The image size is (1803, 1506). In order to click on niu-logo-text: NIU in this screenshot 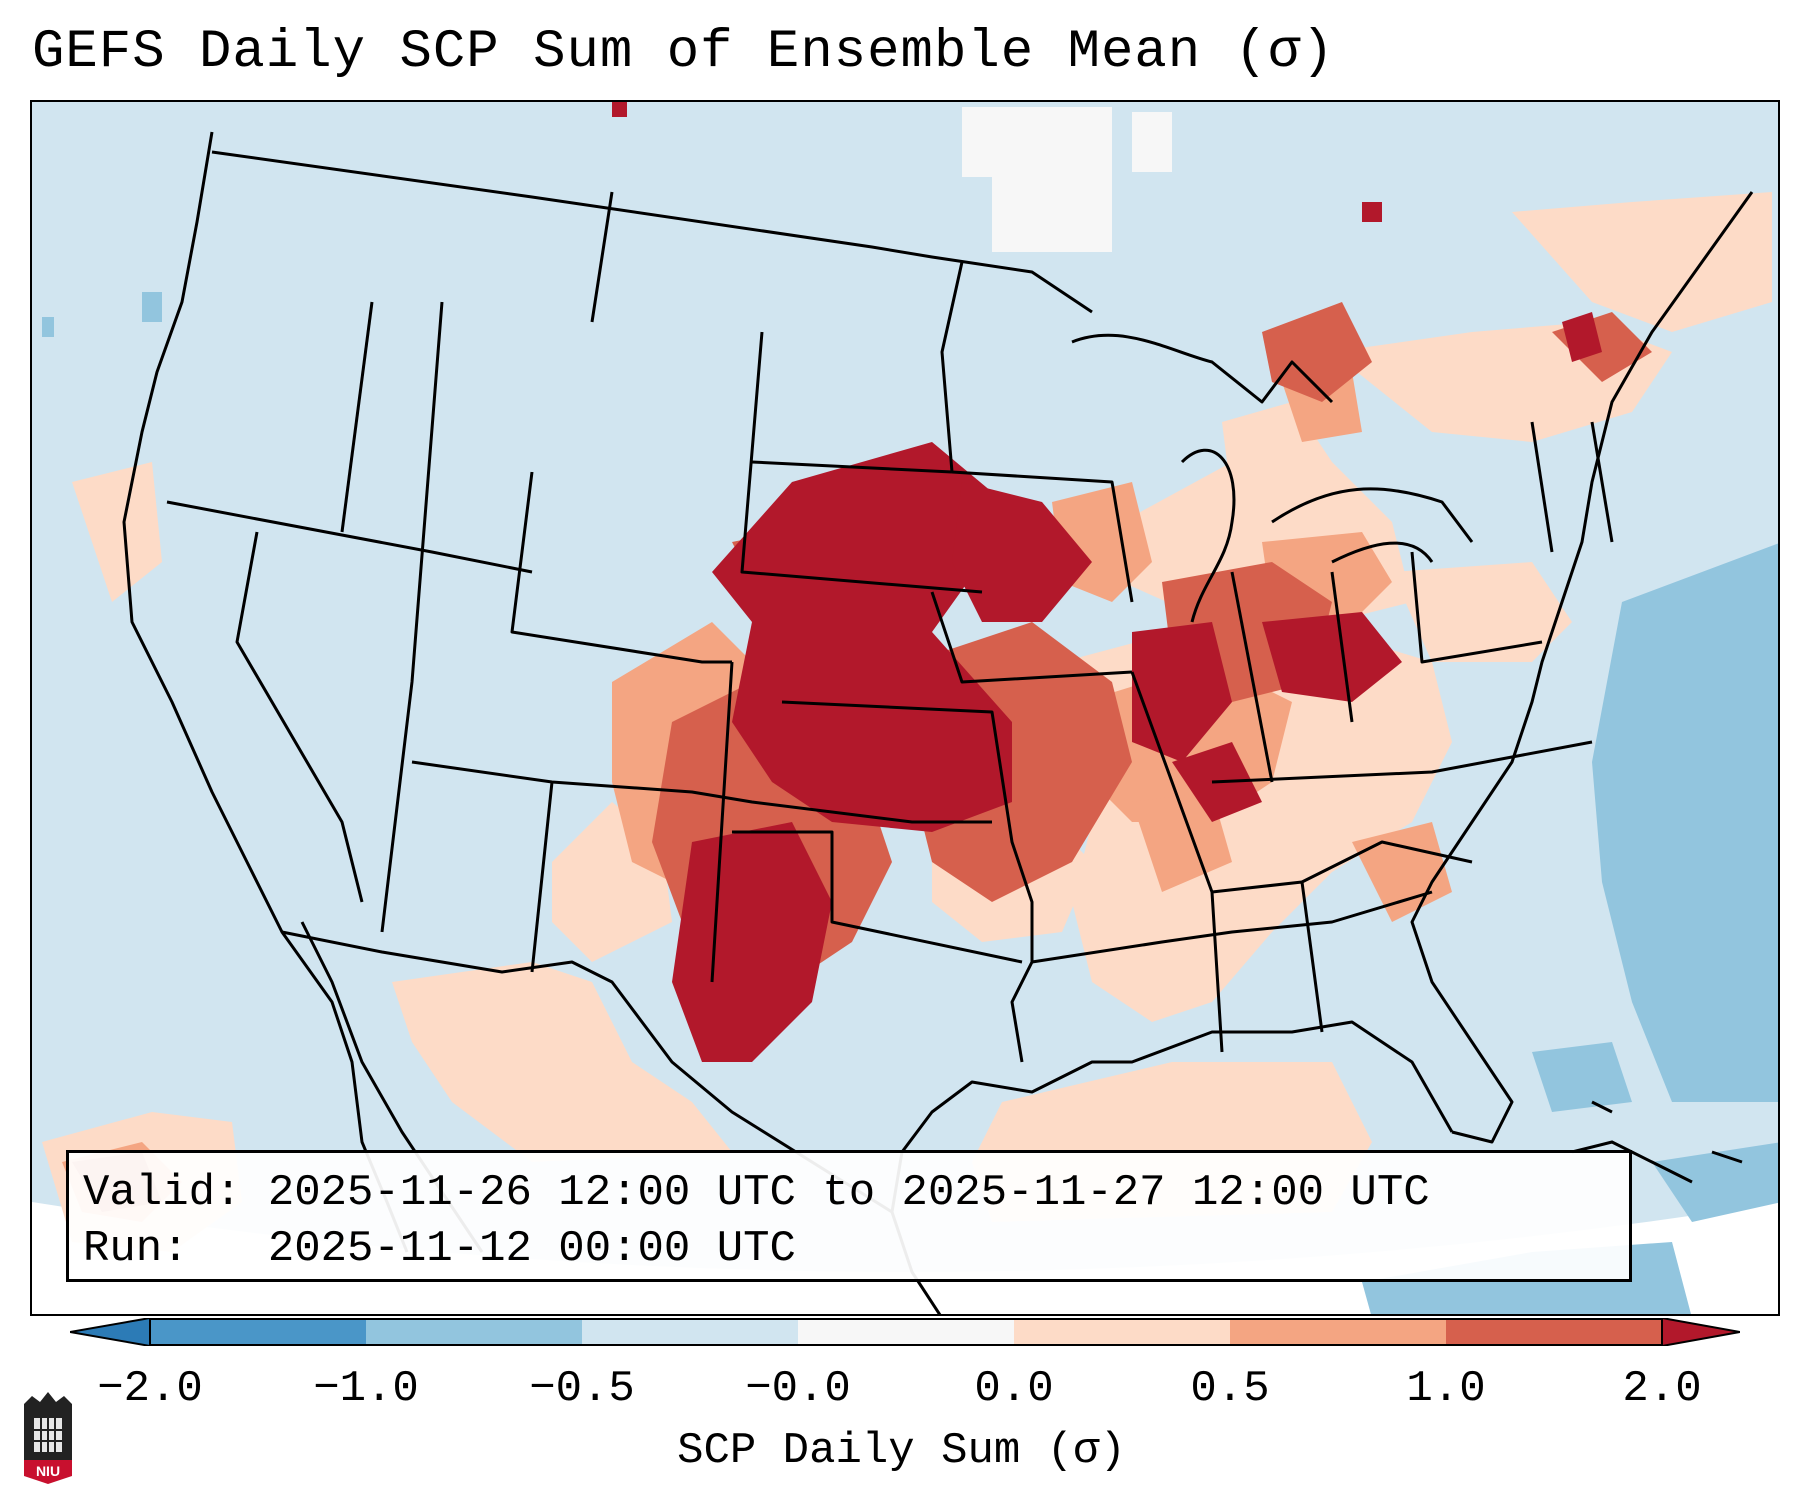, I will do `click(48, 1471)`.